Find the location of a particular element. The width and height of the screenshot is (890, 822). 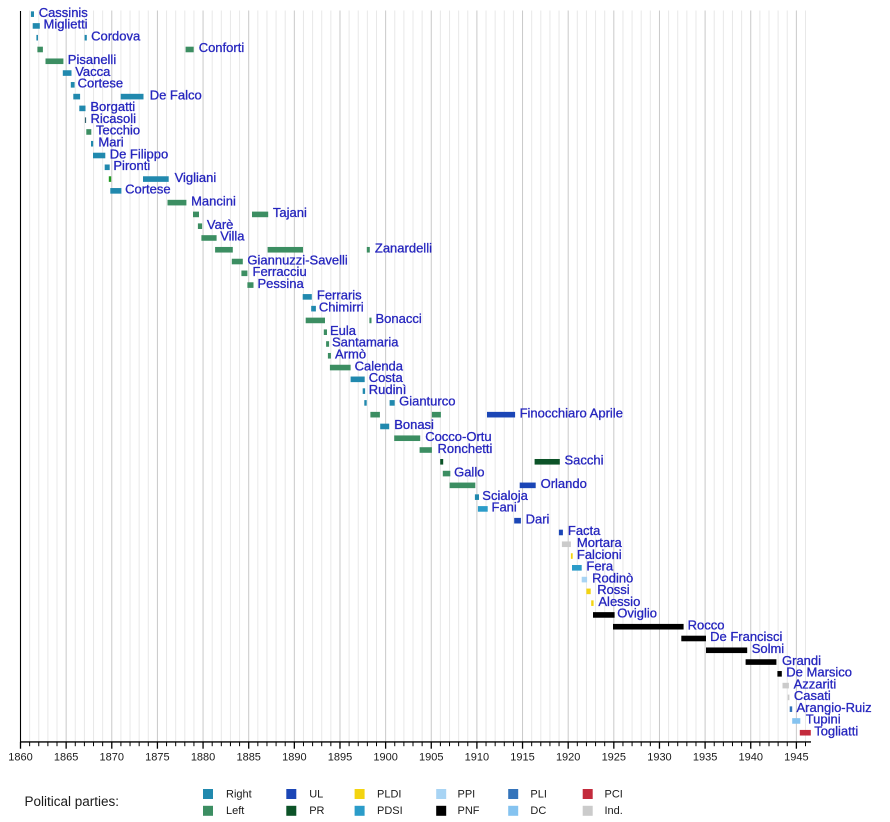

svg-text: Pisanelli is located at coordinates (92, 59).